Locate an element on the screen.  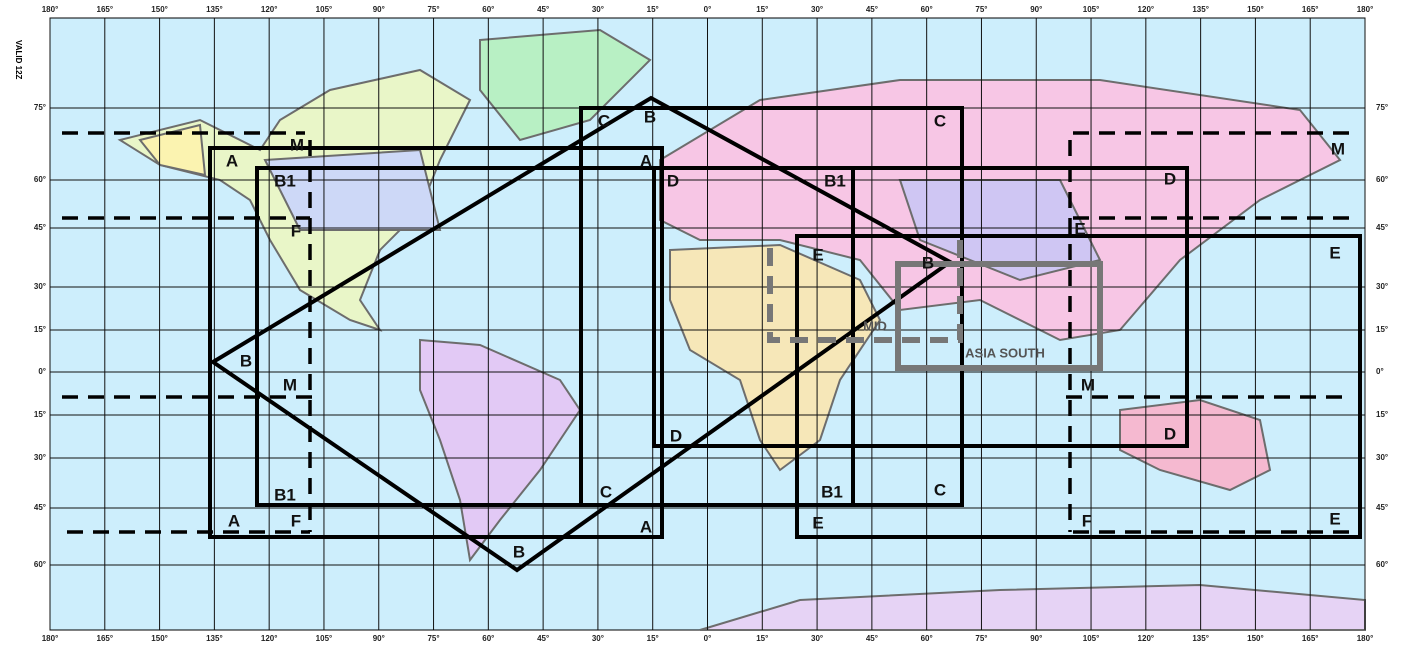
lon-label: 0° is located at coordinates (708, 638).